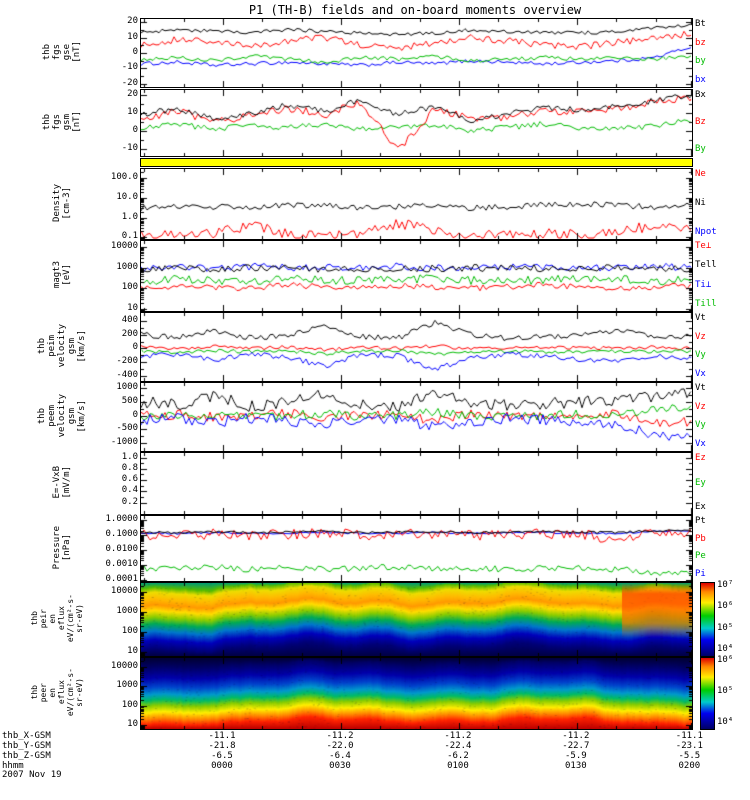 The image size is (750, 800). What do you see at coordinates (700, 458) in the screenshot?
I see `series-label: Ez` at bounding box center [700, 458].